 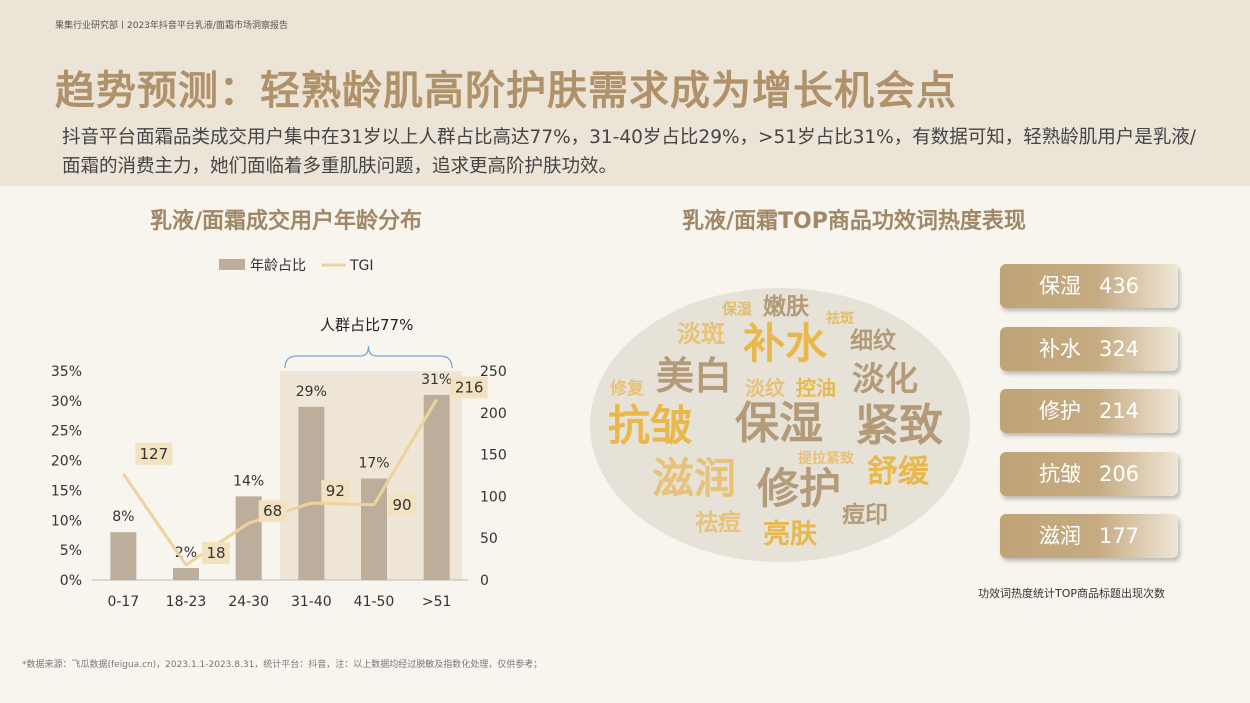 What do you see at coordinates (1059, 473) in the screenshot?
I see `efficacy-tag-label: 抗皱` at bounding box center [1059, 473].